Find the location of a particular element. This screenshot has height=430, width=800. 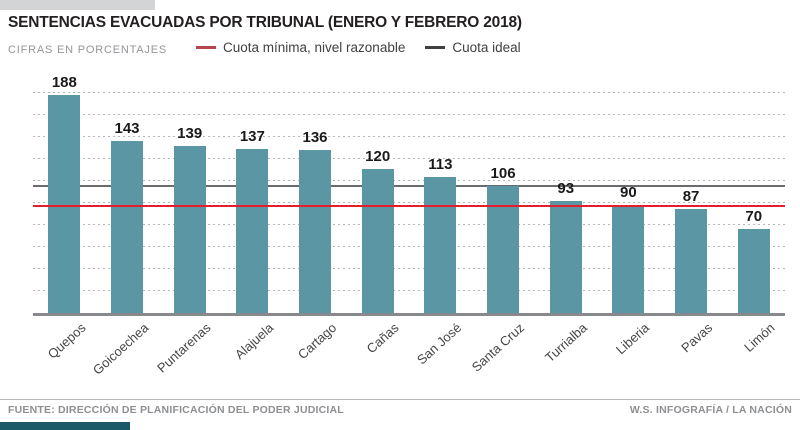

bar-value-label: 106 is located at coordinates (503, 173).